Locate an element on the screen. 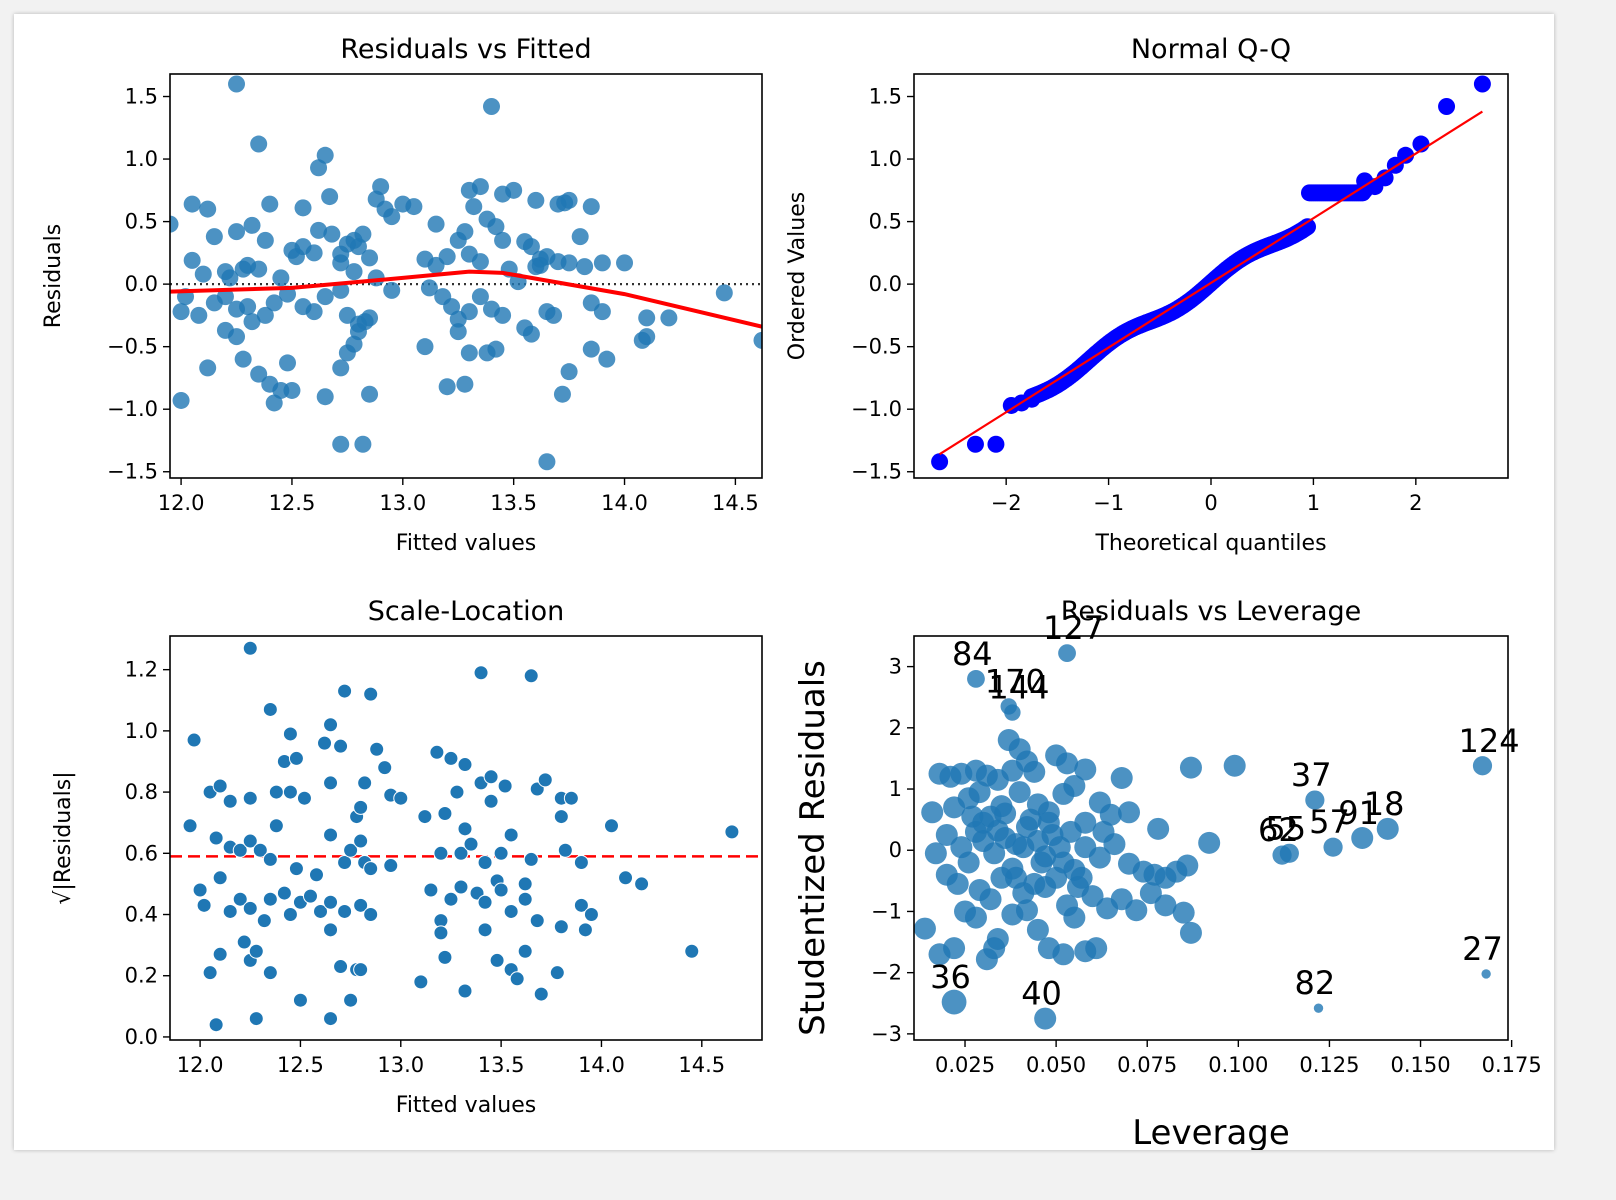 This screenshot has height=1200, width=1616. y-tick-label: −2 is located at coordinates (886, 973).